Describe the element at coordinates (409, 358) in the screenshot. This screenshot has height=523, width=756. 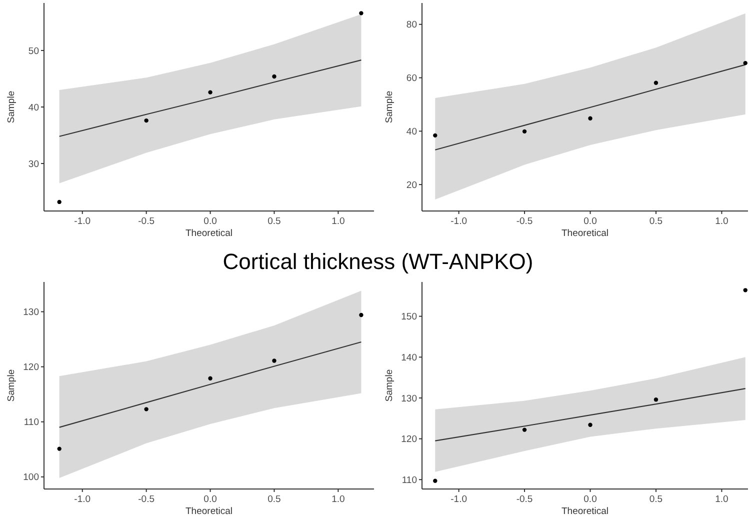
I see `y-tick-label: 140` at that location.